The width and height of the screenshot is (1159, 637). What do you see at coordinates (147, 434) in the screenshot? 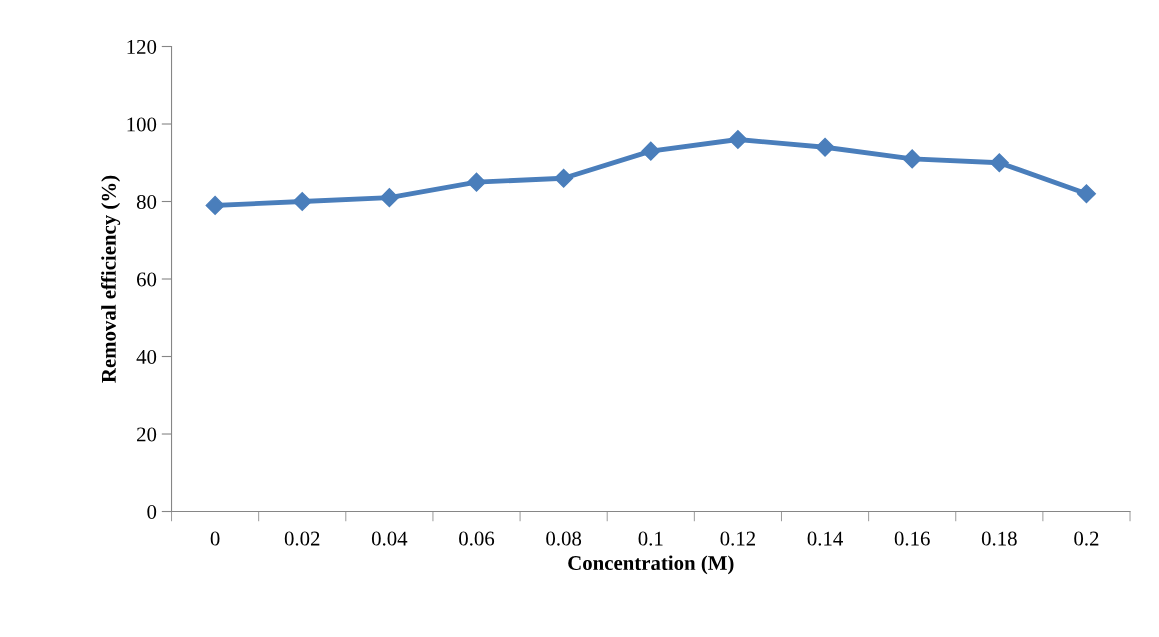
I see `y-tick-label: 20` at bounding box center [147, 434].